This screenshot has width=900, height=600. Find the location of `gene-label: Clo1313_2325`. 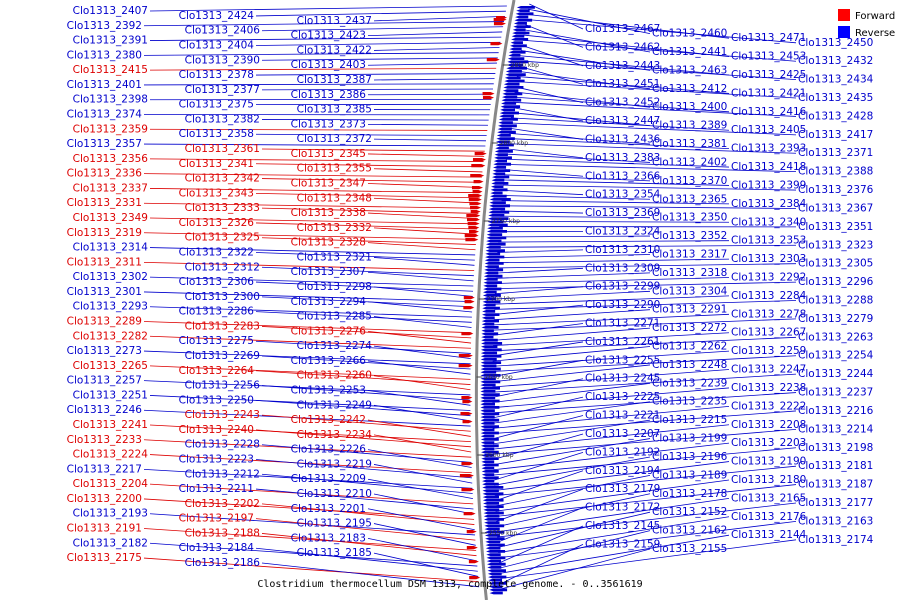

gene-label: Clo1313_2325 is located at coordinates (222, 238).